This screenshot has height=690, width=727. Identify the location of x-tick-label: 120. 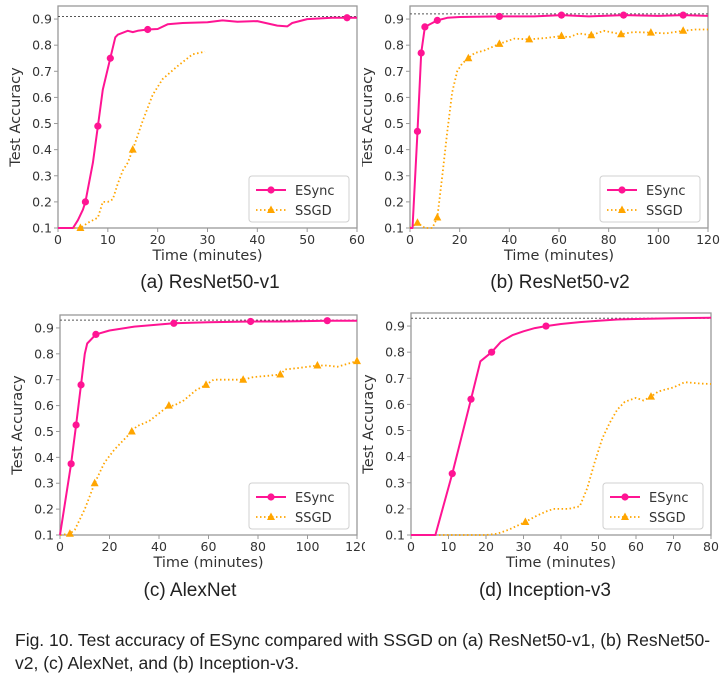
(355, 546).